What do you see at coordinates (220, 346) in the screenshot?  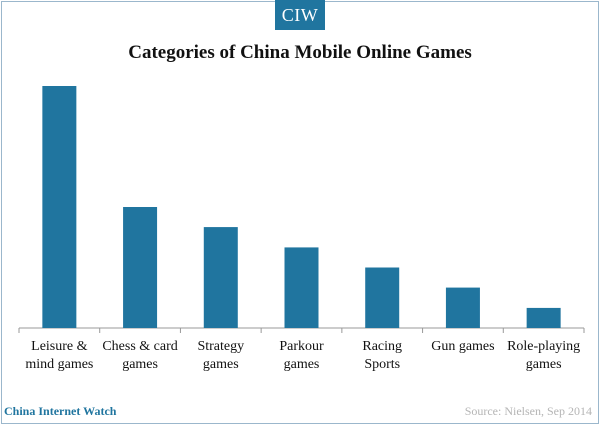 I see `category-label-2-0: Strategy` at bounding box center [220, 346].